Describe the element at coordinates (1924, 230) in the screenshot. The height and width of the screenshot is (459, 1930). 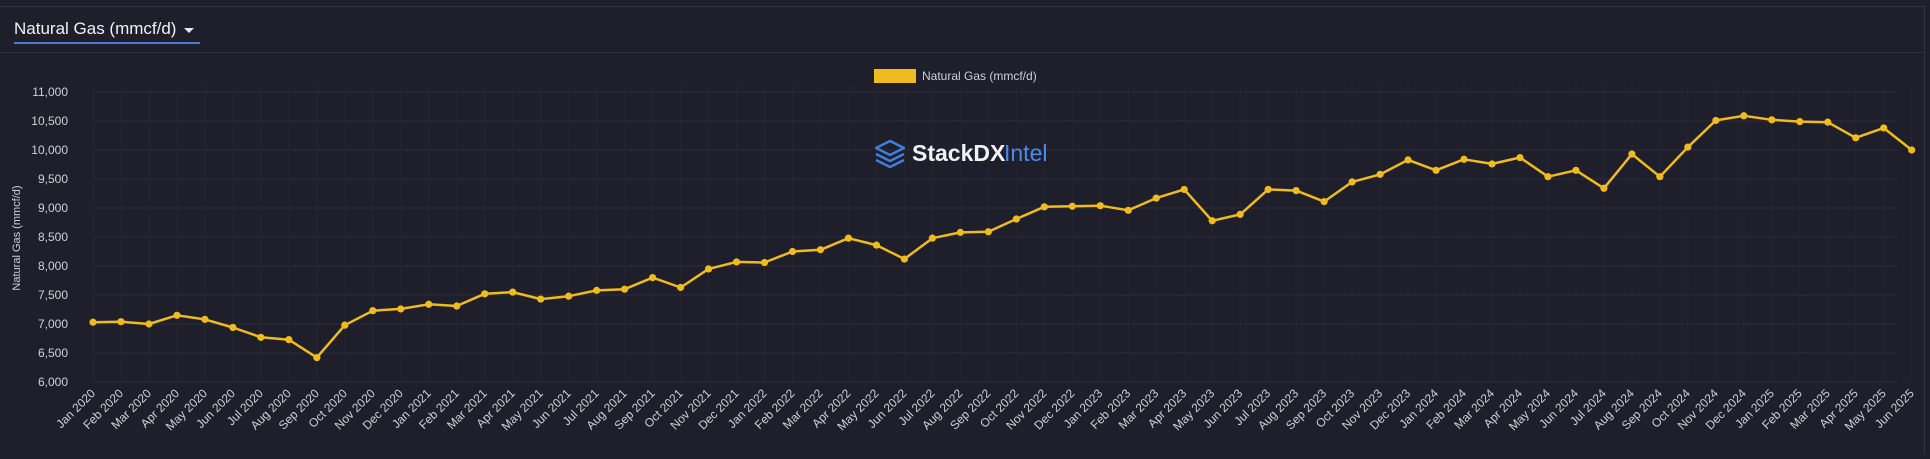
I see `panel-right-border` at that location.